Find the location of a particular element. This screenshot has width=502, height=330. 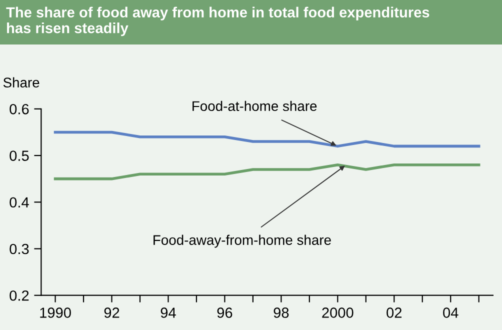

y-tick-label: 0.3 is located at coordinates (19, 249).